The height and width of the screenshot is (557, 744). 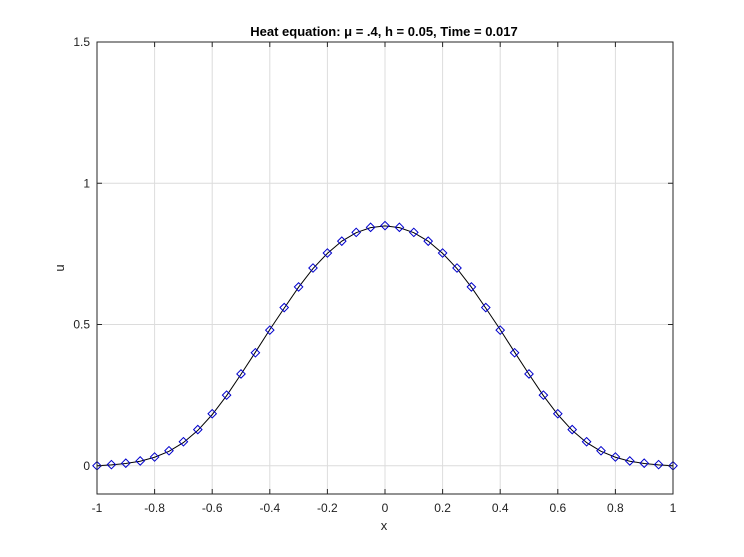 I want to click on x-tick-label: 1, so click(x=673, y=508).